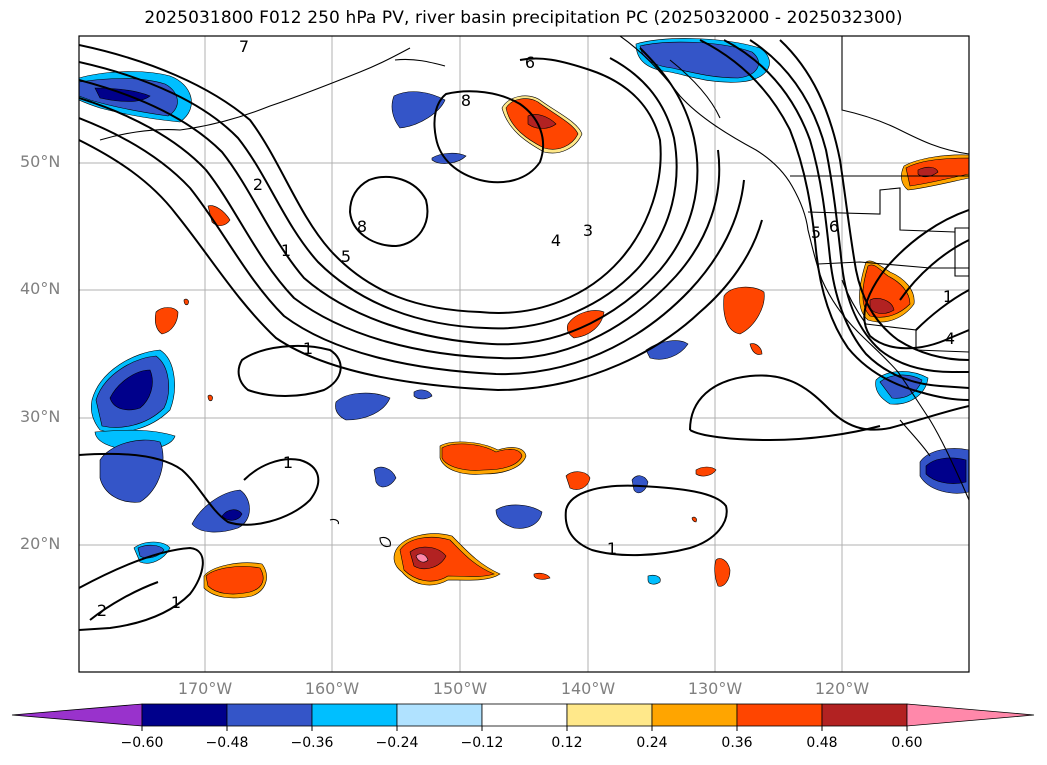 Image resolution: width=1047 pixels, height=765 pixels. Describe the element at coordinates (842, 688) in the screenshot. I see `lon-label: 120°W` at that location.